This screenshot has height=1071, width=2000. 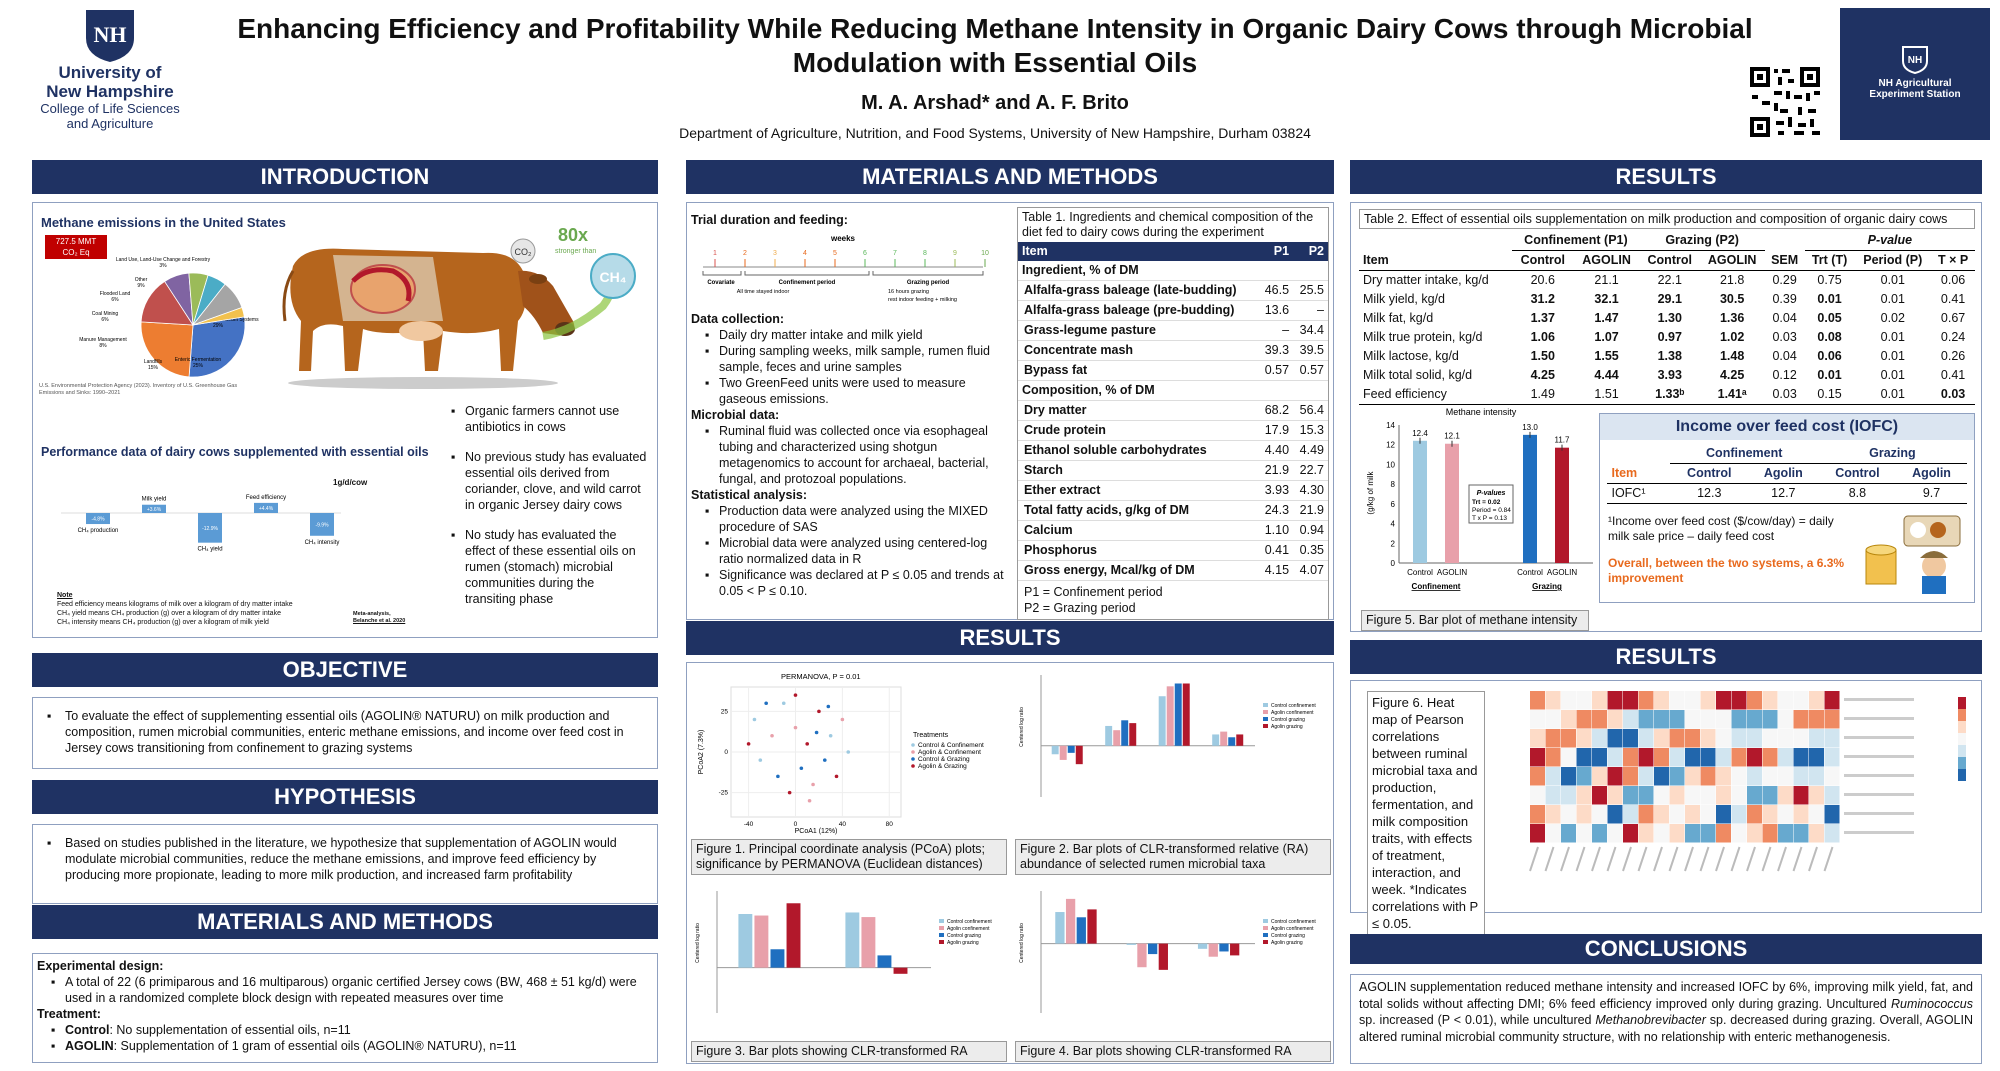 What do you see at coordinates (1491, 504) in the screenshot?
I see `pvalue-box` at bounding box center [1491, 504].